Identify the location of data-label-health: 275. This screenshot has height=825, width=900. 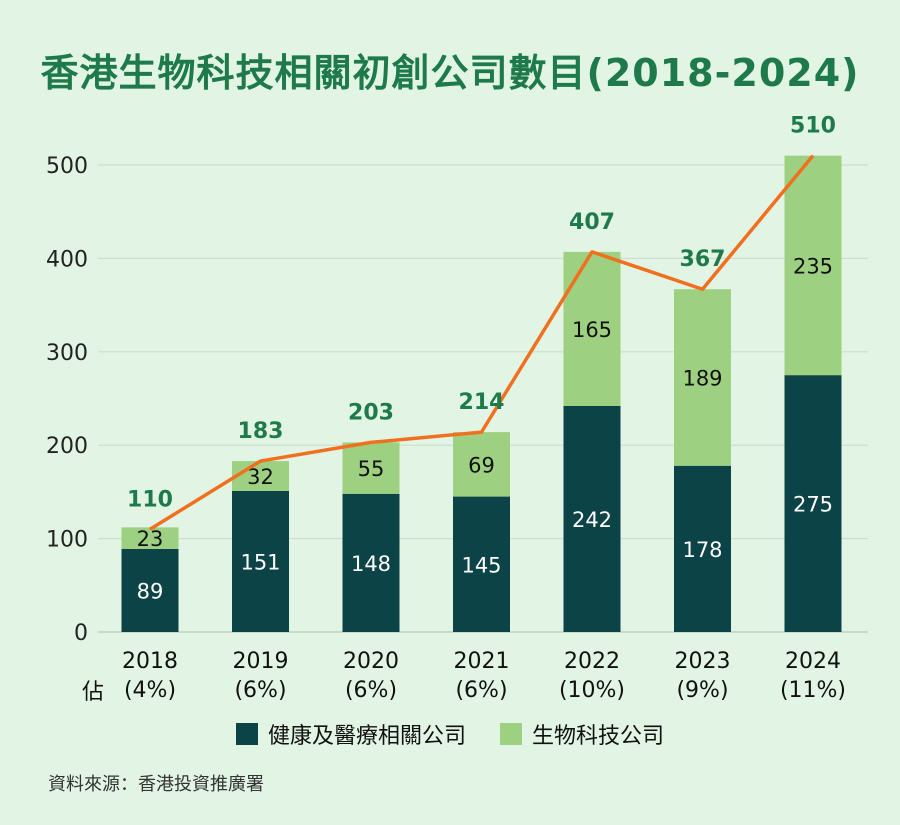
(813, 505).